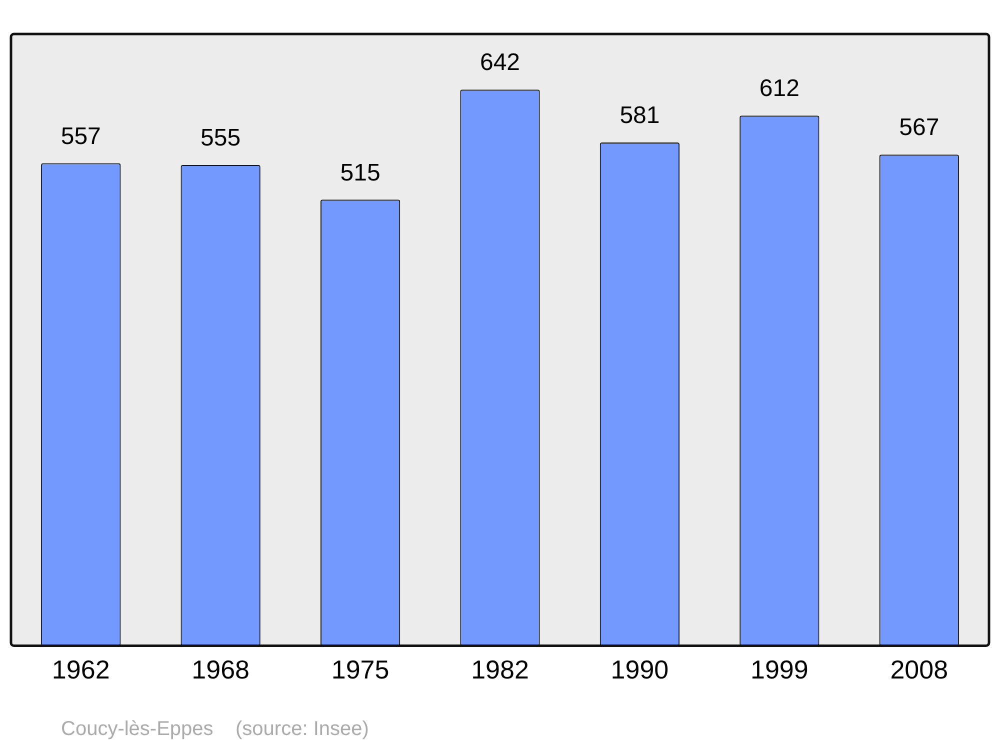  What do you see at coordinates (919, 128) in the screenshot?
I see `data-label: 567` at bounding box center [919, 128].